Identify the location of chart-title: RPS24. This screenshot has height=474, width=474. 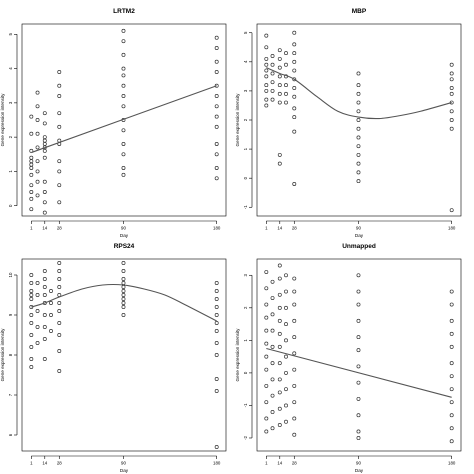
(124, 246).